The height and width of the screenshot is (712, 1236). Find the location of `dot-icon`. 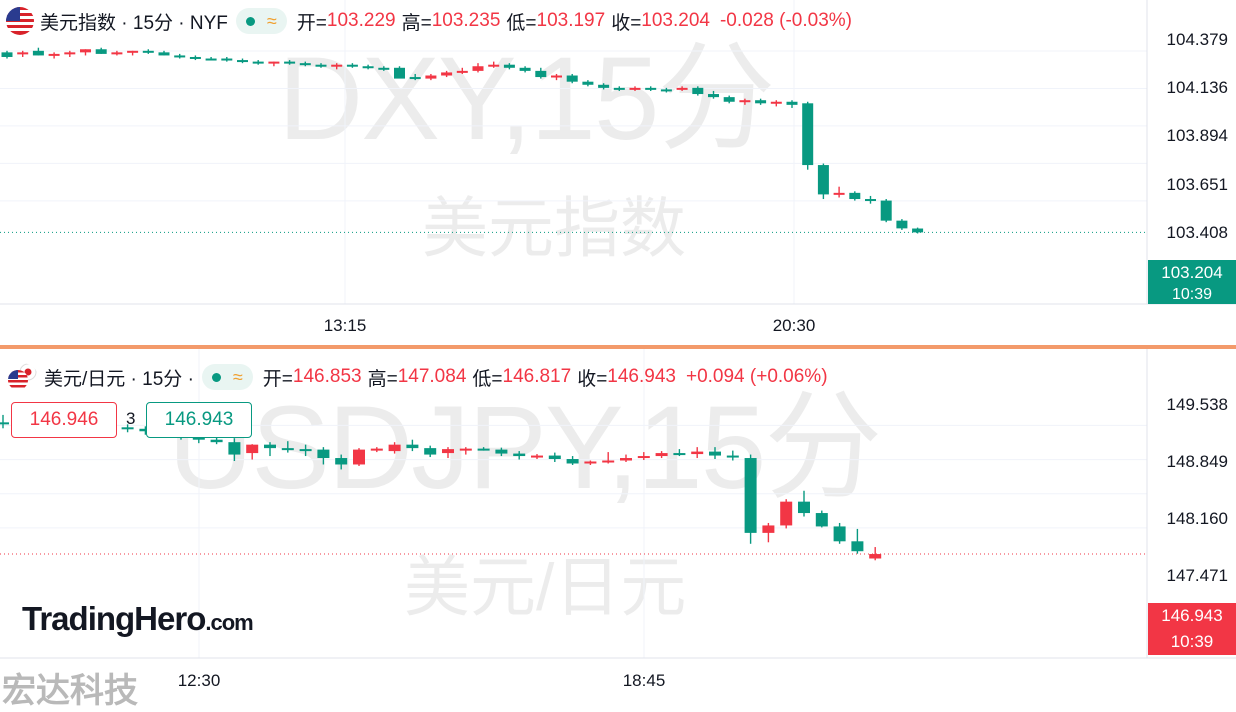

dot-icon is located at coordinates (216, 377).